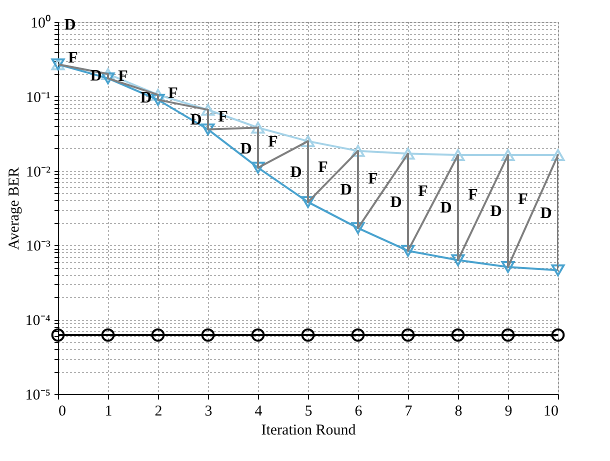 This screenshot has width=610, height=461. I want to click on y-tick-label: 10⁻², so click(38, 172).